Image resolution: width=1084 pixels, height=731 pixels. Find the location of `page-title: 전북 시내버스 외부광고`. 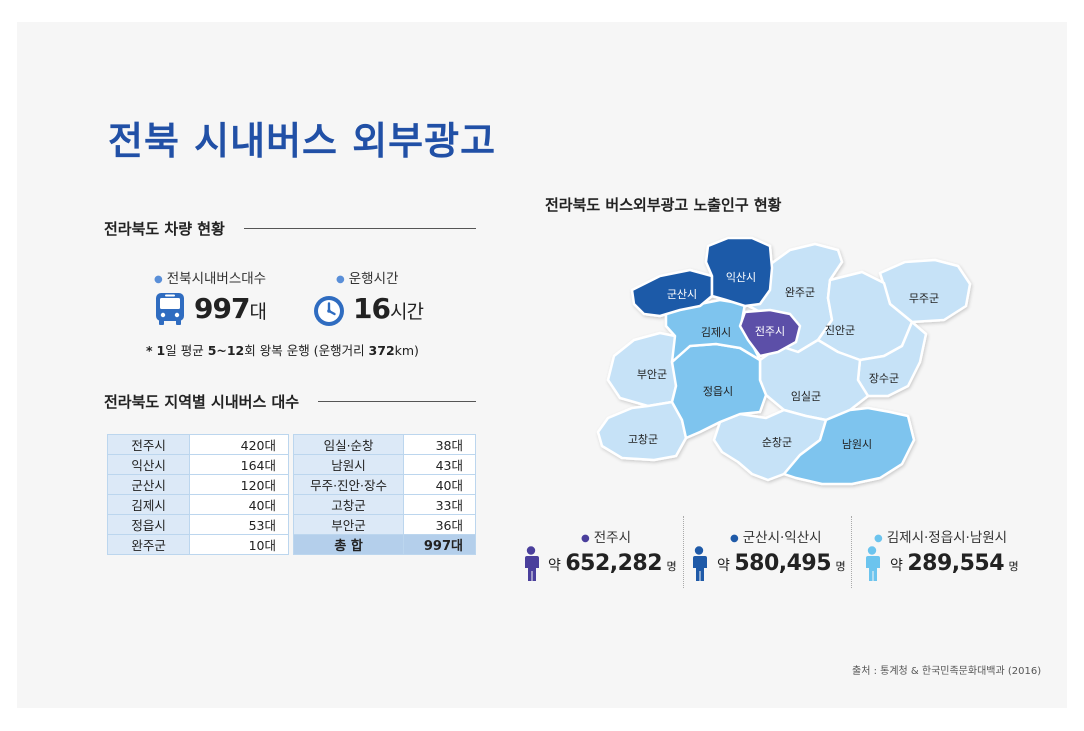

page-title: 전북 시내버스 외부광고 is located at coordinates (302, 141).